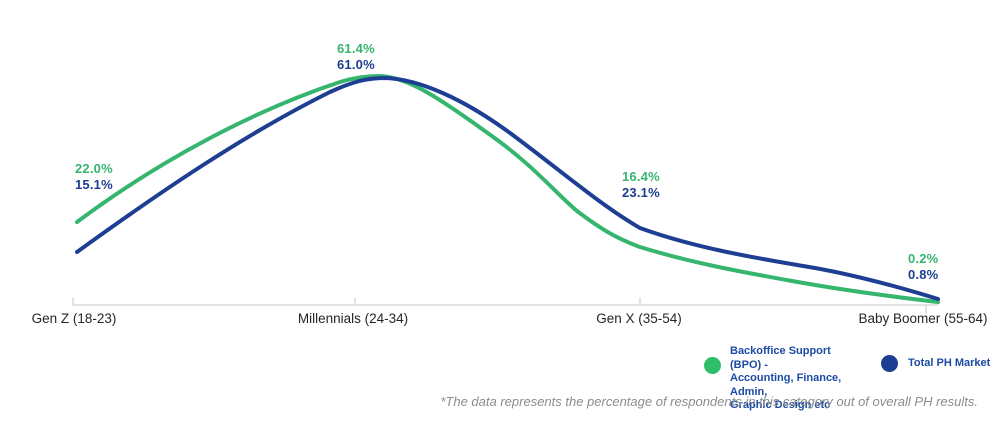  I want to click on value-gen-x-bpo: 16.4%, so click(641, 176).